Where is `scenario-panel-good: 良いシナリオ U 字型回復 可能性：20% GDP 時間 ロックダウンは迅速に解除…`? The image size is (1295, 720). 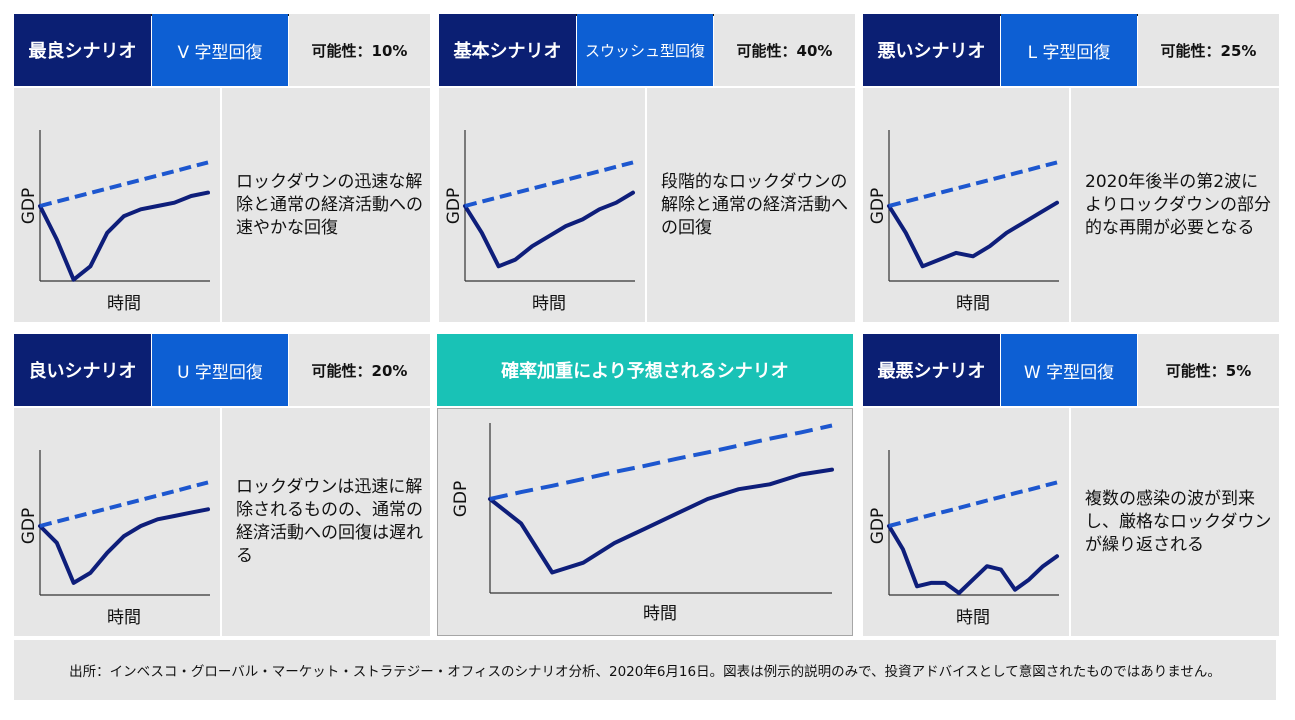
scenario-panel-good: 良いシナリオ U 字型回復 可能性：20% GDP 時間 ロックダウンは迅速に解除… is located at coordinates (222, 488).